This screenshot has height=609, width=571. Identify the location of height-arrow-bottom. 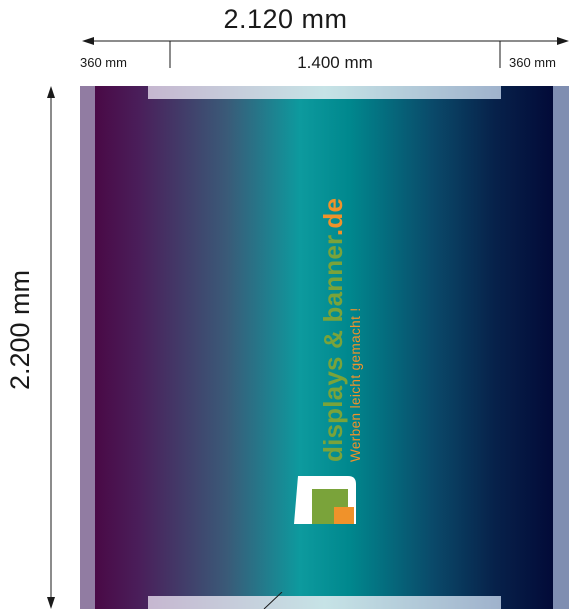
(51, 603).